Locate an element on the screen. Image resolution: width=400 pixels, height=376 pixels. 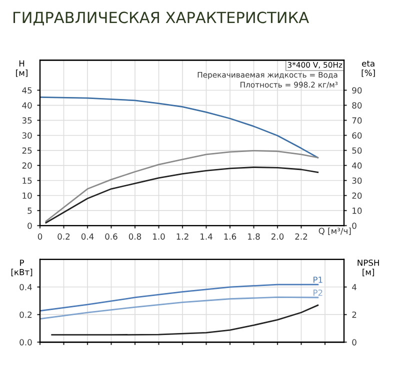
x-tick-label: 0.6 is located at coordinates (111, 236).